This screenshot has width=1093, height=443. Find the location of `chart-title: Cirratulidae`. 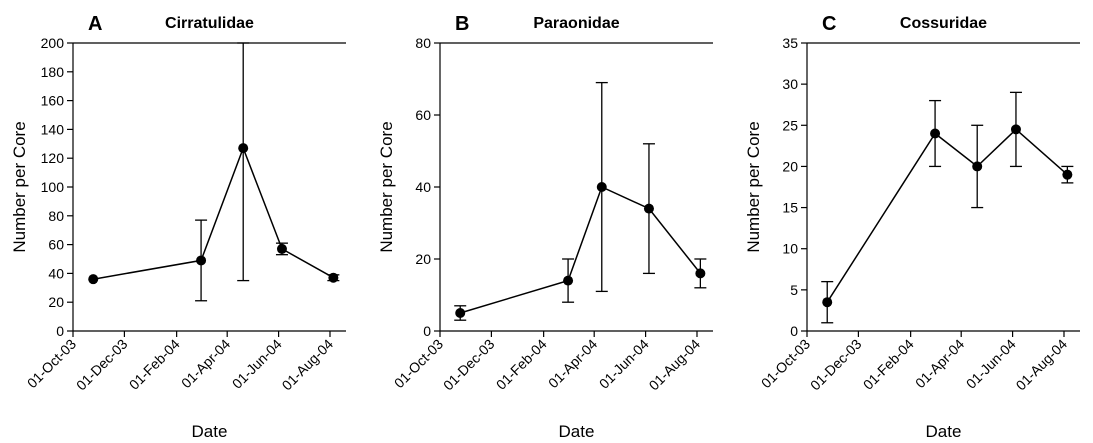

chart-title: Cirratulidae is located at coordinates (209, 23).